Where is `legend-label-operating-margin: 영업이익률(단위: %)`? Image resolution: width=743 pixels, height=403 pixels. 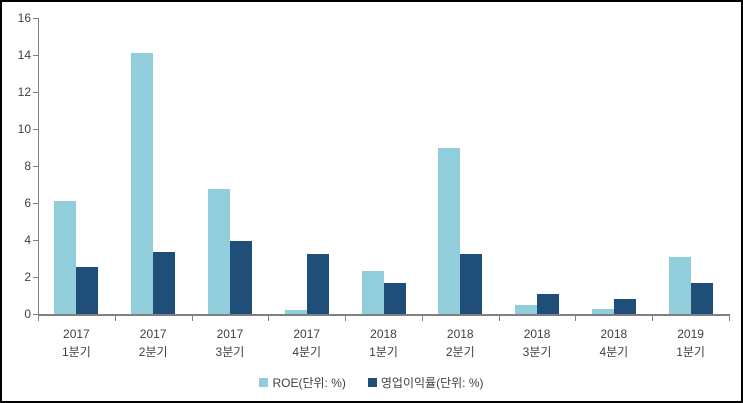
legend-label-operating-margin: 영업이익률(단위: %) is located at coordinates (432, 383).